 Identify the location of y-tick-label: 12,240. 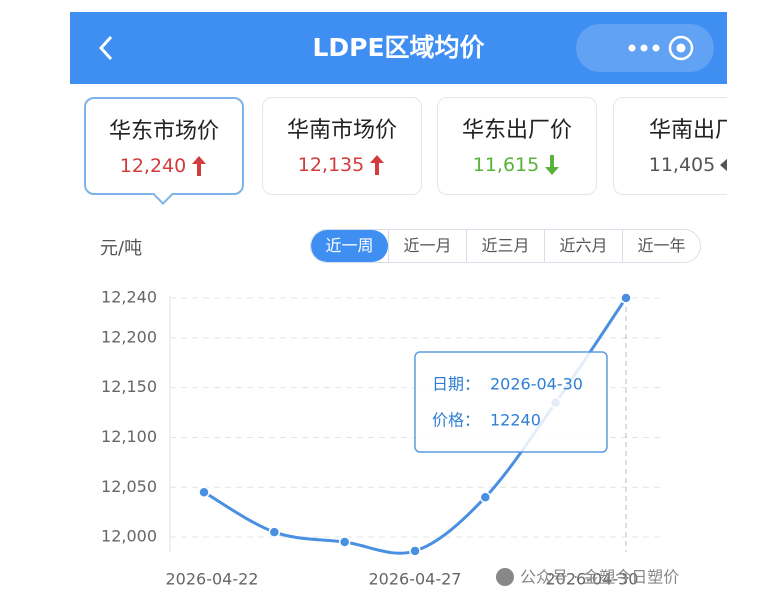
(129, 297).